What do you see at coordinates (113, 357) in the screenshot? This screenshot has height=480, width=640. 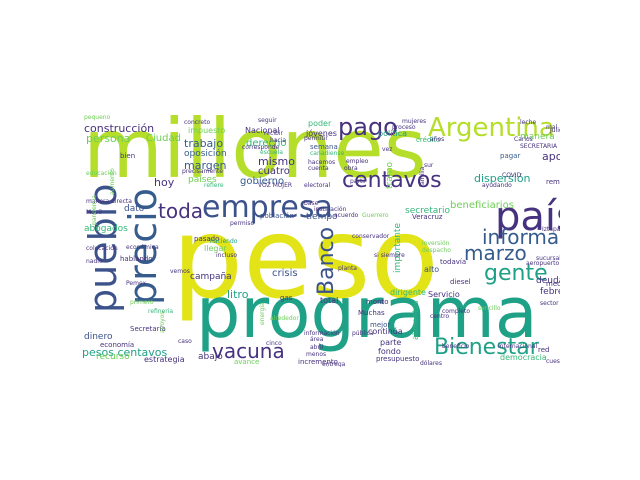 I see `cloud-word: recurso` at bounding box center [113, 357].